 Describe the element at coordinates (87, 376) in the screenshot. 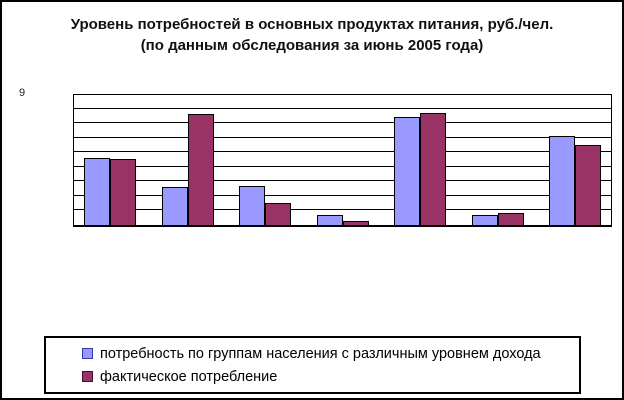

I see `legend-swatch-actual` at that location.